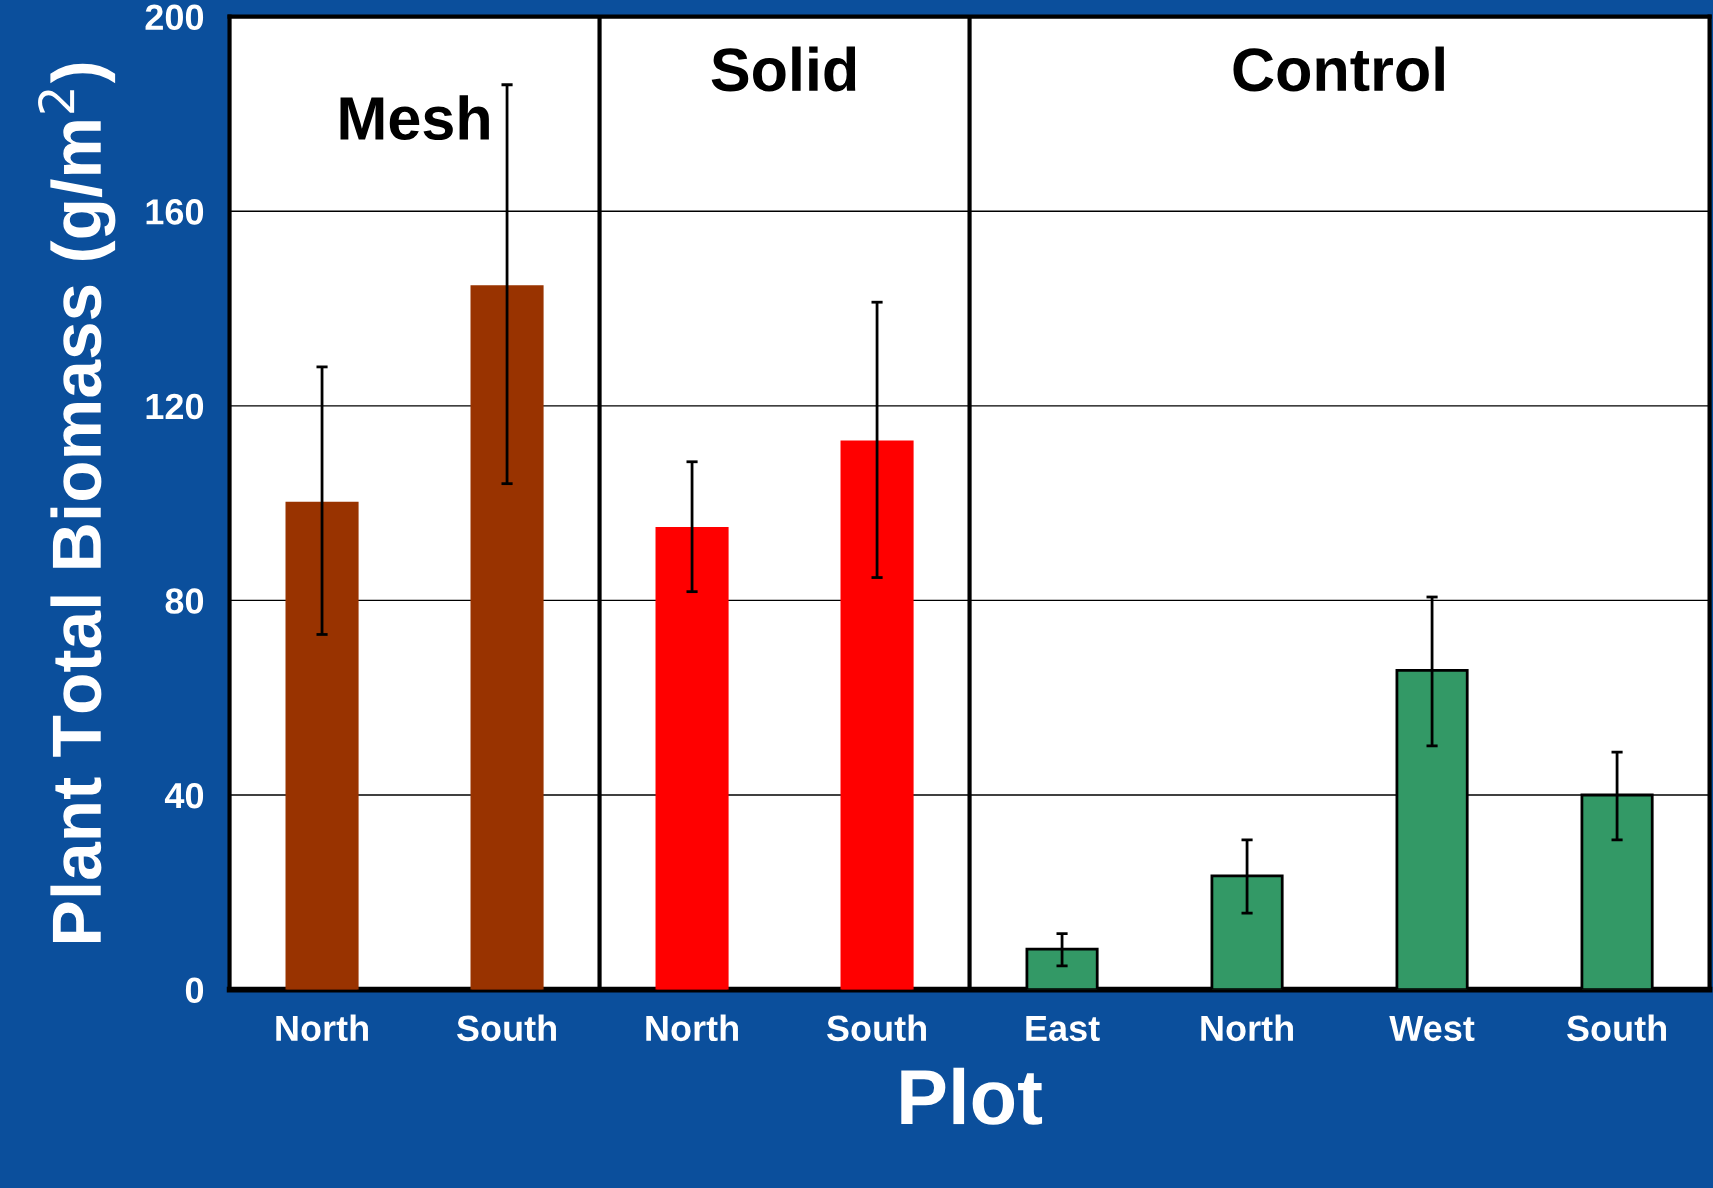 The height and width of the screenshot is (1188, 1713). Describe the element at coordinates (175, 406) in the screenshot. I see `y-tick-label: 120` at that location.